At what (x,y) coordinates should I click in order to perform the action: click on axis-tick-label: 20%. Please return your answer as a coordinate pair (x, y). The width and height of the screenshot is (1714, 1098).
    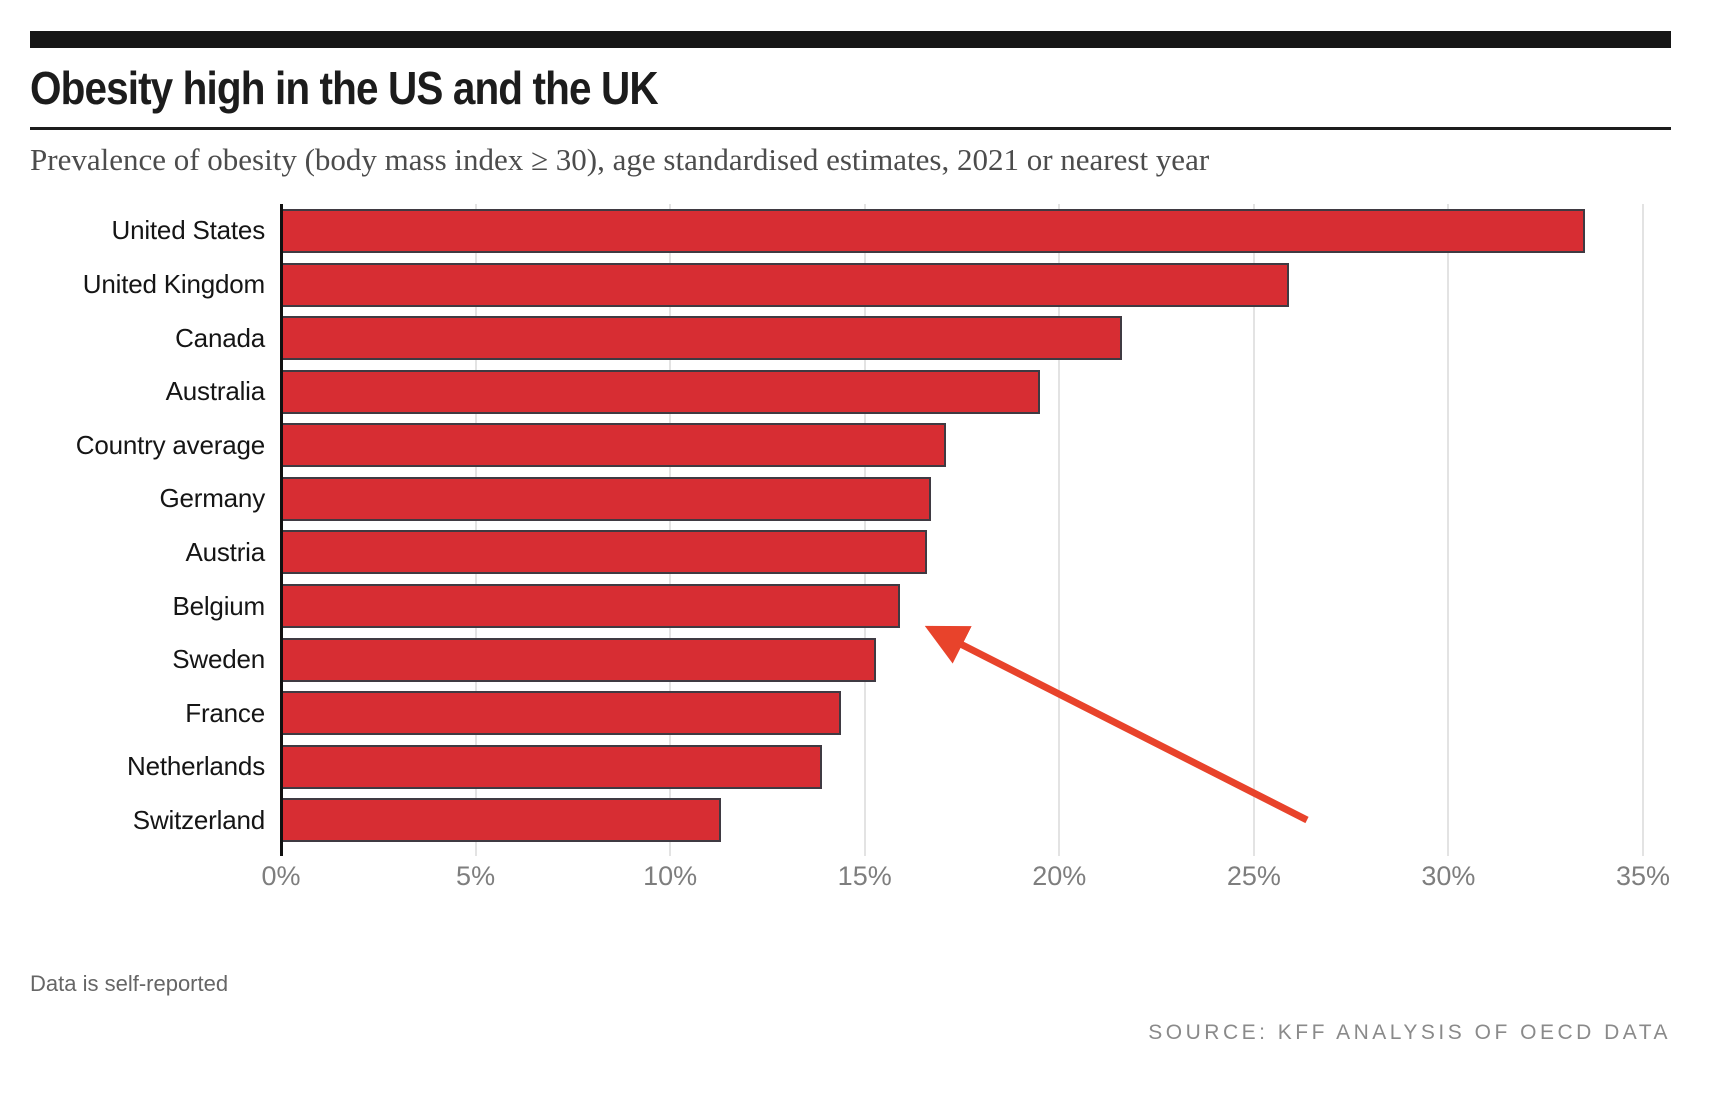
    Looking at the image, I should click on (1059, 876).